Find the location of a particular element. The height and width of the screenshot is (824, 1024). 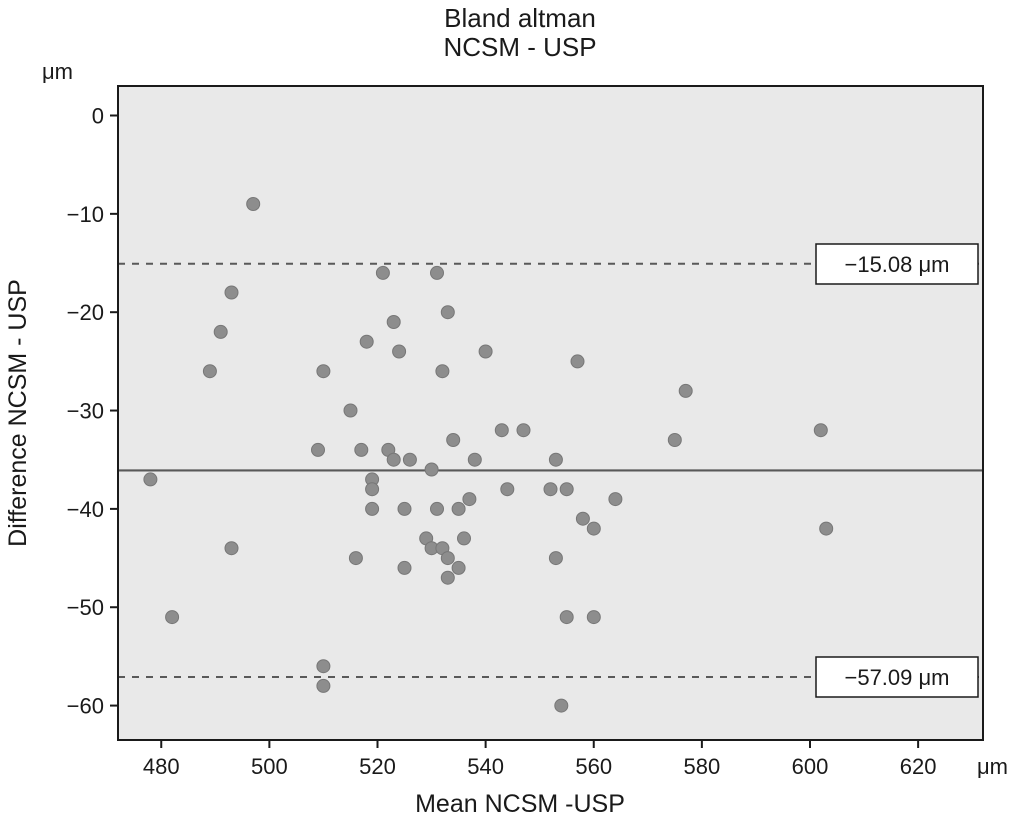

x-tick-label: 560 is located at coordinates (593, 766).